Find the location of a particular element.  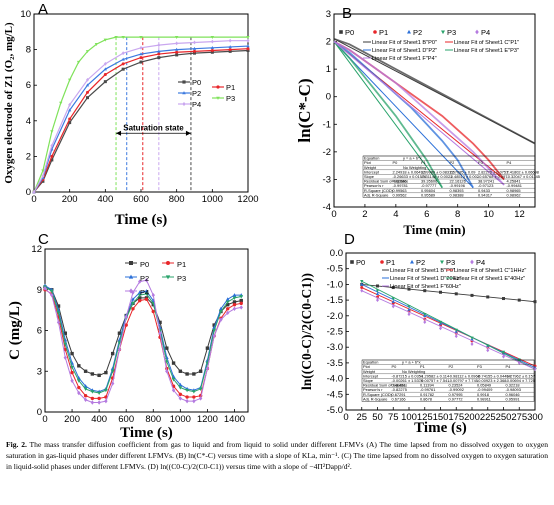

series-line-p4 is located at coordinates (143, 341).